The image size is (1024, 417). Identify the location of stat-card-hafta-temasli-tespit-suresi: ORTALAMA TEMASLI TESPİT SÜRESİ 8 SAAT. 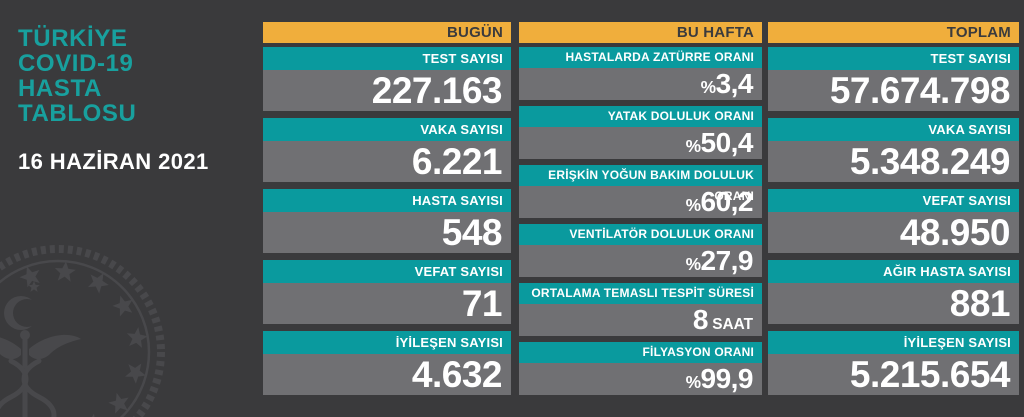
(640, 309).